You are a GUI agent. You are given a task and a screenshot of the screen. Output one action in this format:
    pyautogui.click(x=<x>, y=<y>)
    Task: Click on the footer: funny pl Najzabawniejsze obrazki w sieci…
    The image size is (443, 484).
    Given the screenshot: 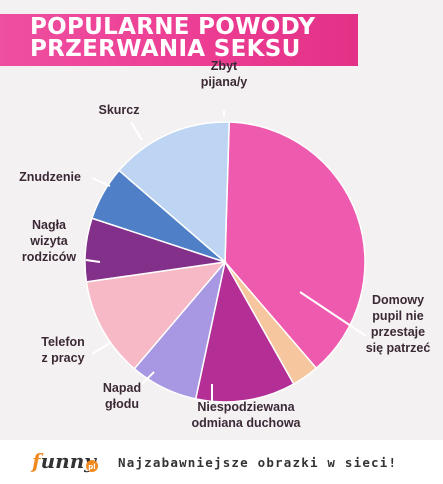 What is the action you would take?
    pyautogui.click(x=221, y=462)
    